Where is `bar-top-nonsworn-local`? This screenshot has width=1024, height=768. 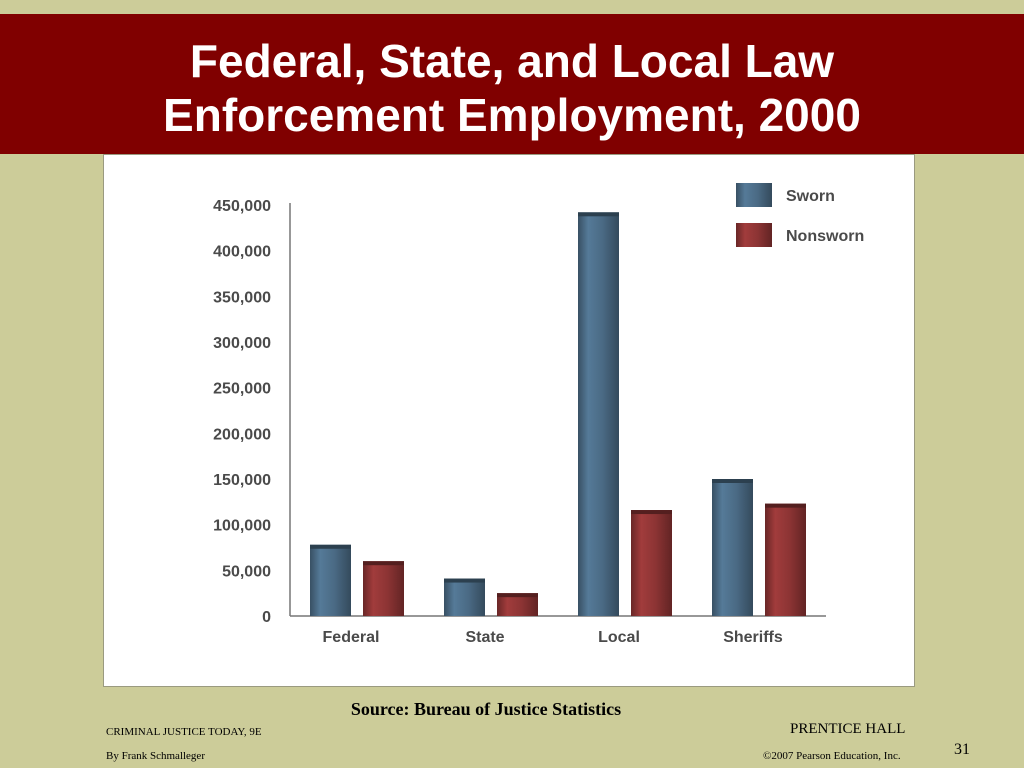 bar-top-nonsworn-local is located at coordinates (651, 512).